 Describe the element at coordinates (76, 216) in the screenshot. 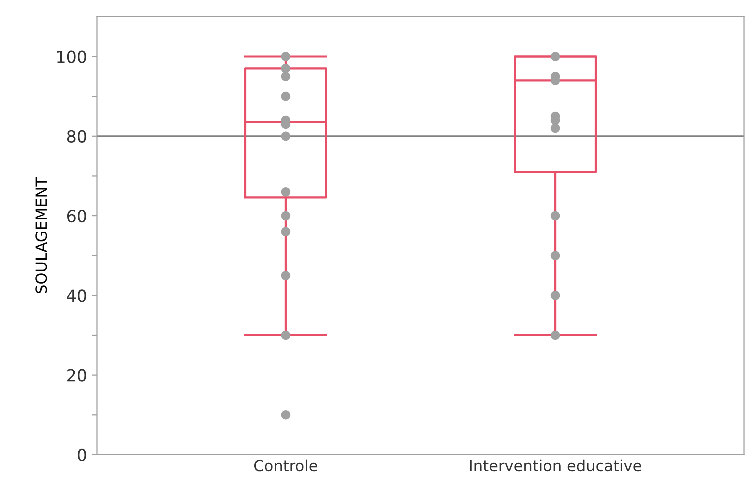

I see `y-tick-label: 60` at that location.